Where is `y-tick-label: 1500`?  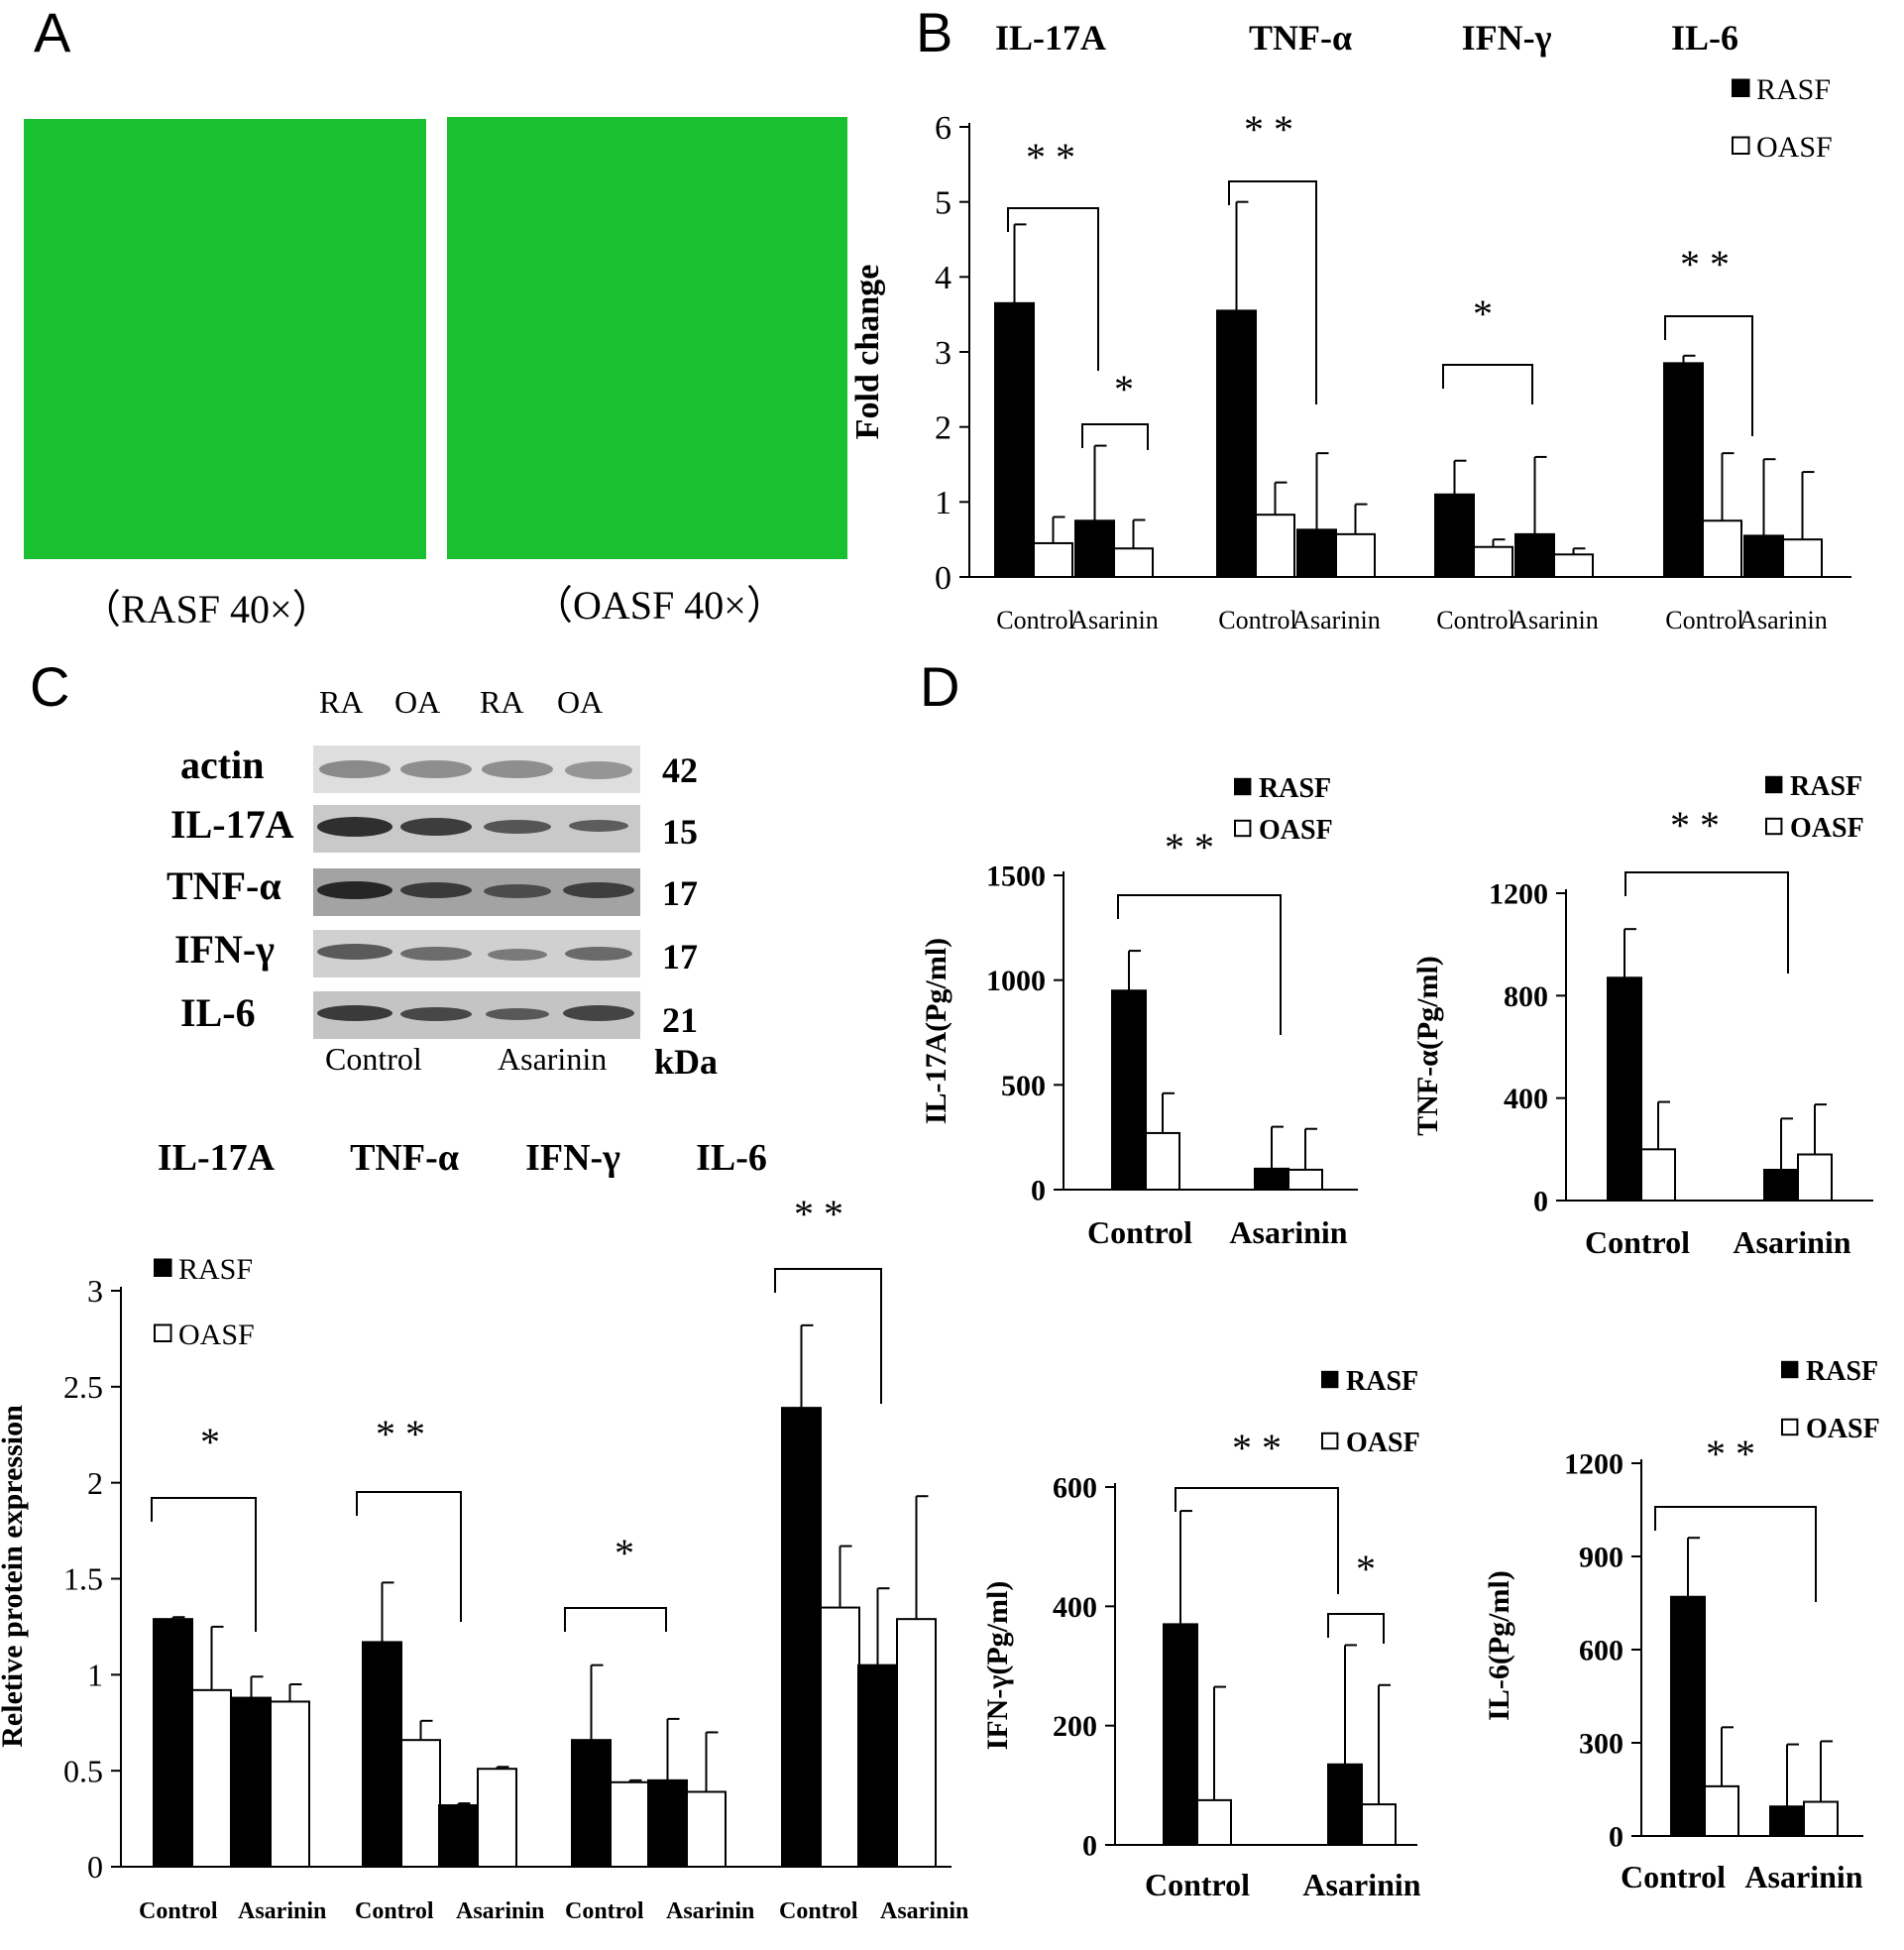 y-tick-label: 1500 is located at coordinates (1016, 876).